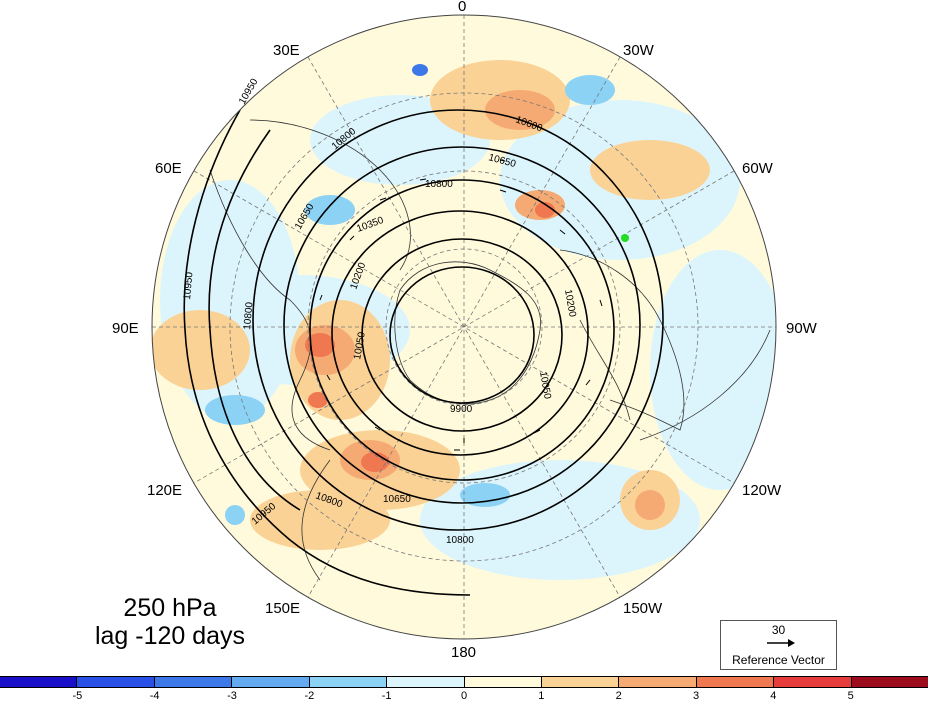 This screenshot has width=928, height=702. What do you see at coordinates (168, 168) in the screenshot?
I see `lon-label-60e: 60E` at bounding box center [168, 168].